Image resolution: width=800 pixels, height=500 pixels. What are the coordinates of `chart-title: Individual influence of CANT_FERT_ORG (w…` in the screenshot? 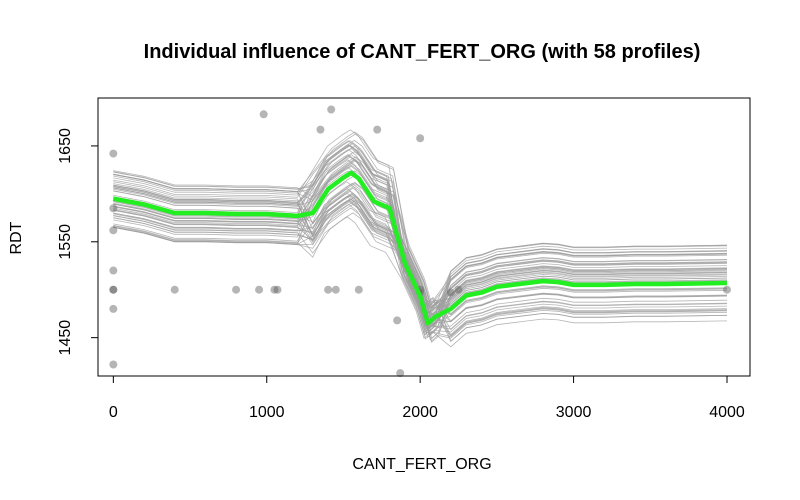 It's located at (422, 52).